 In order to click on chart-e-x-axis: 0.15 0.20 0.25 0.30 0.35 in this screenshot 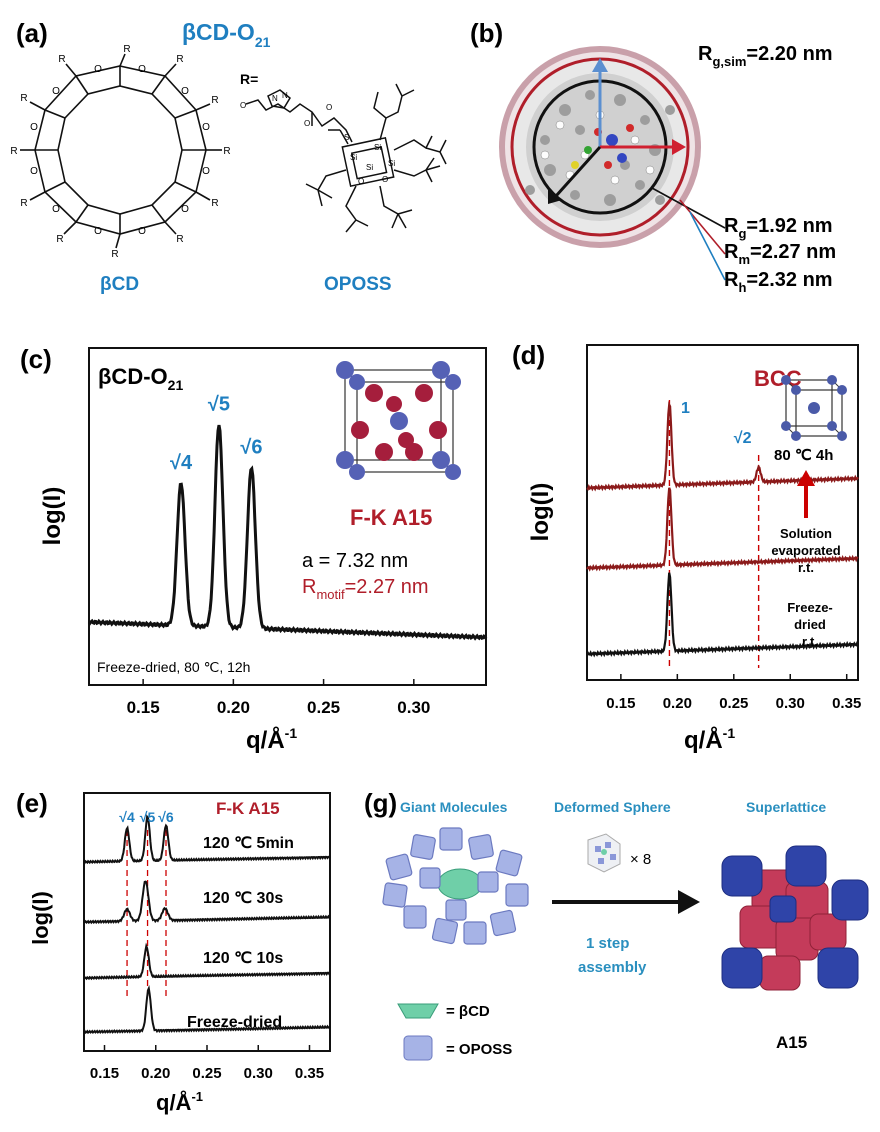, I will do `click(207, 1063)`.